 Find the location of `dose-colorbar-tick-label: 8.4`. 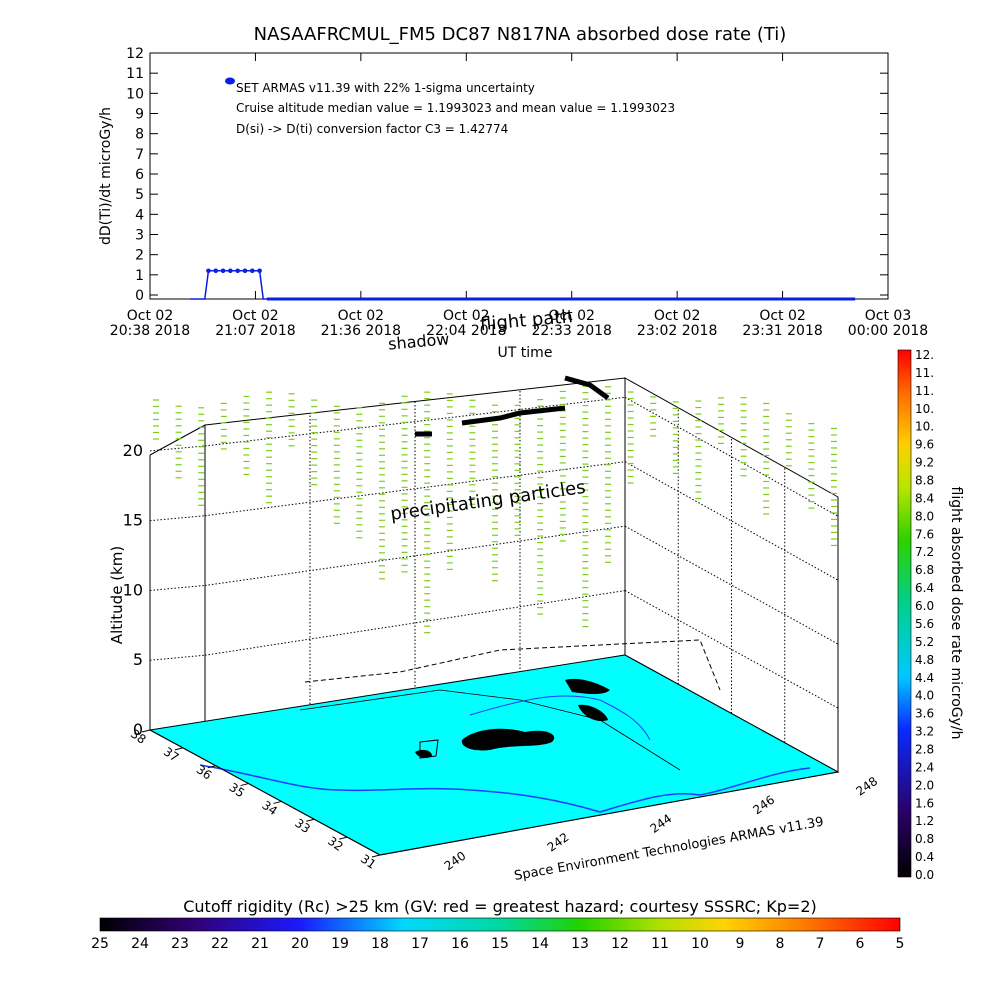

dose-colorbar-tick-label: 8.4 is located at coordinates (924, 498).